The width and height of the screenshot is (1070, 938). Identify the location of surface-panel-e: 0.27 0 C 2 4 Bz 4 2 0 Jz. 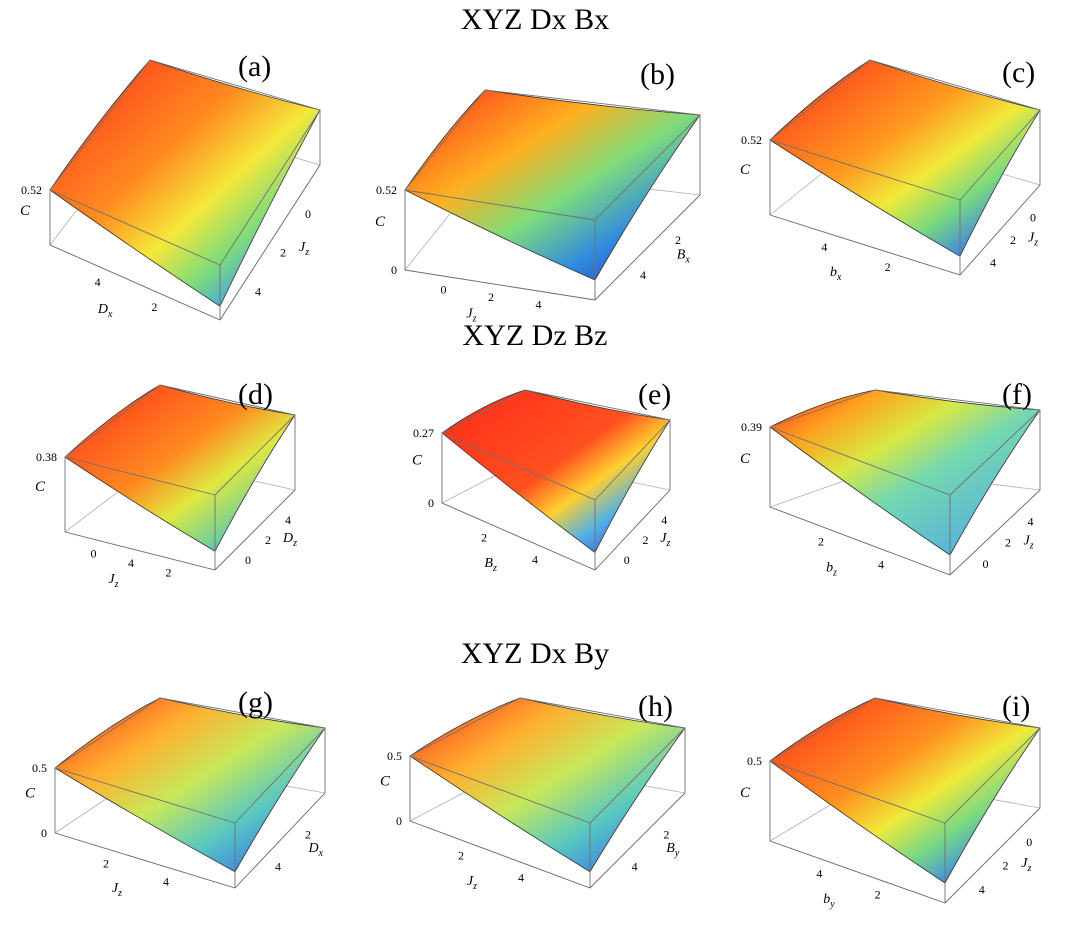
(520, 475).